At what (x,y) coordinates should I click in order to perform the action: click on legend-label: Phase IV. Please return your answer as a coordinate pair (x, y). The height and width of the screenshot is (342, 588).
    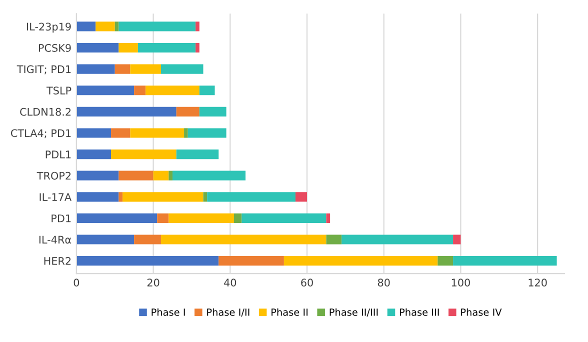
    Looking at the image, I should click on (481, 312).